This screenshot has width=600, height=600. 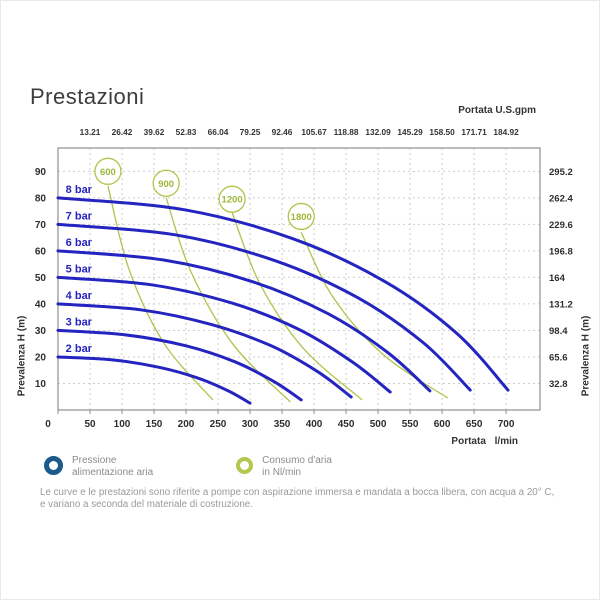 What do you see at coordinates (87, 96) in the screenshot?
I see `page-title: Prestazioni` at bounding box center [87, 96].